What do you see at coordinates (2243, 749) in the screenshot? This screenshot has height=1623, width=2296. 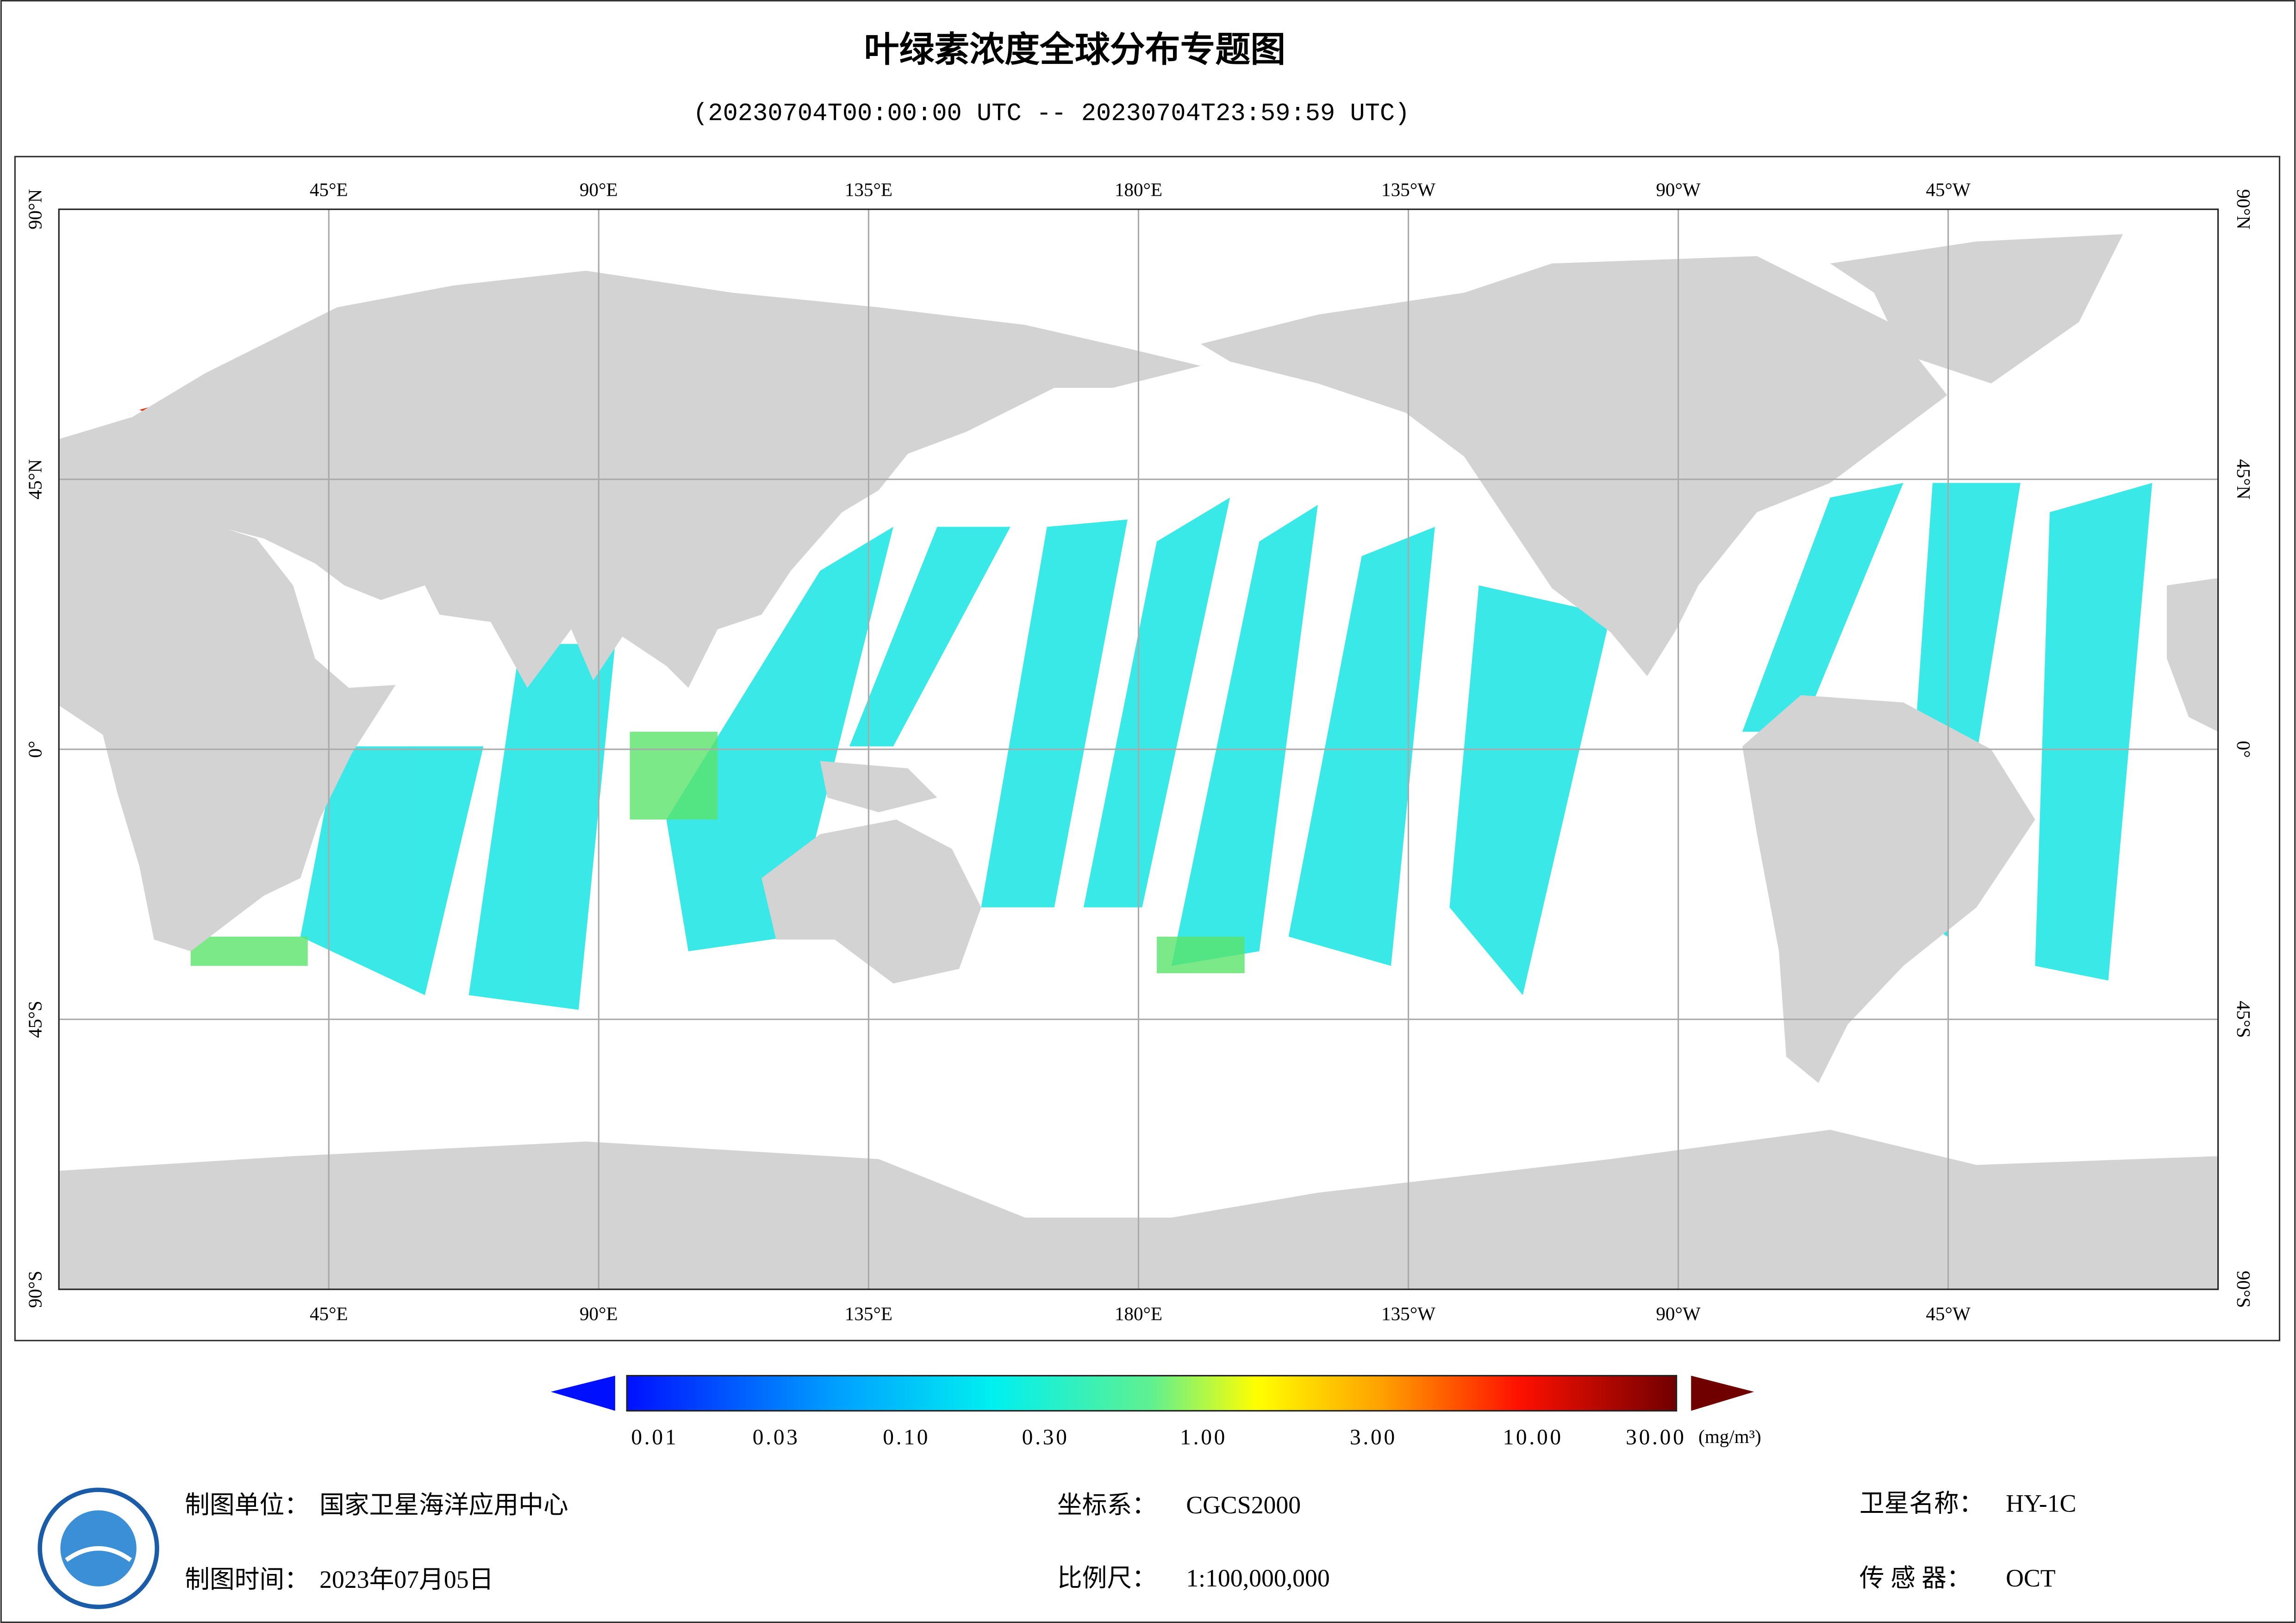 I see `lat-label-right: 0°` at bounding box center [2243, 749].